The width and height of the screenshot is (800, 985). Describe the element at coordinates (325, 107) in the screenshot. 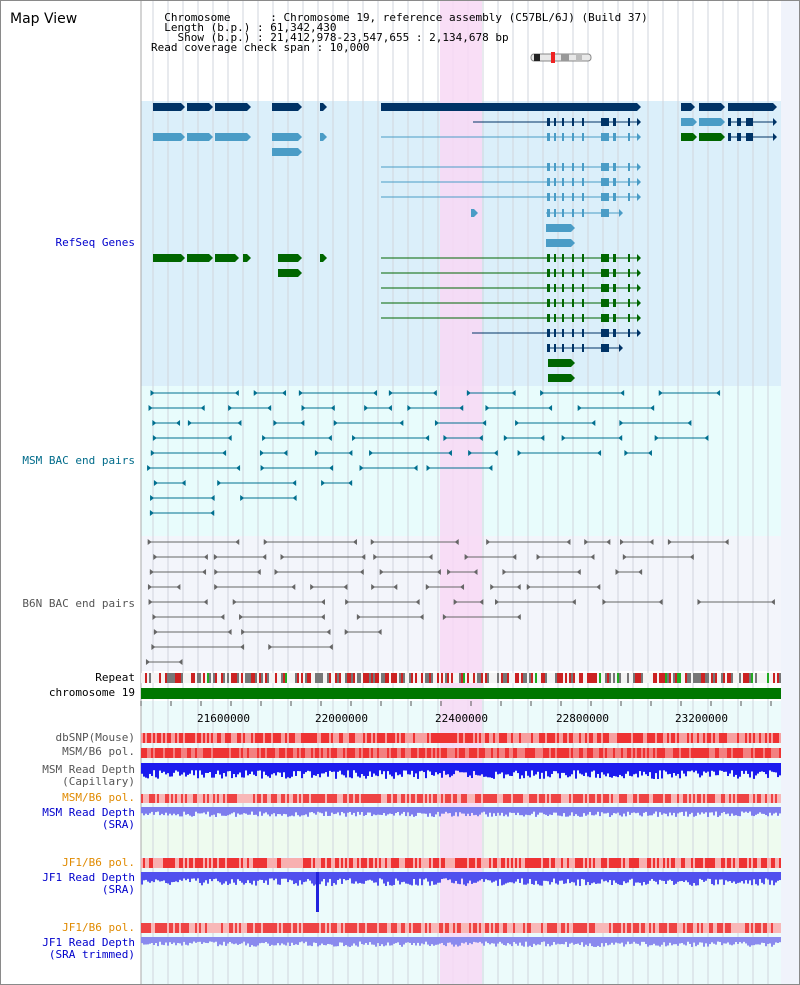

I see `gene-arrow` at that location.